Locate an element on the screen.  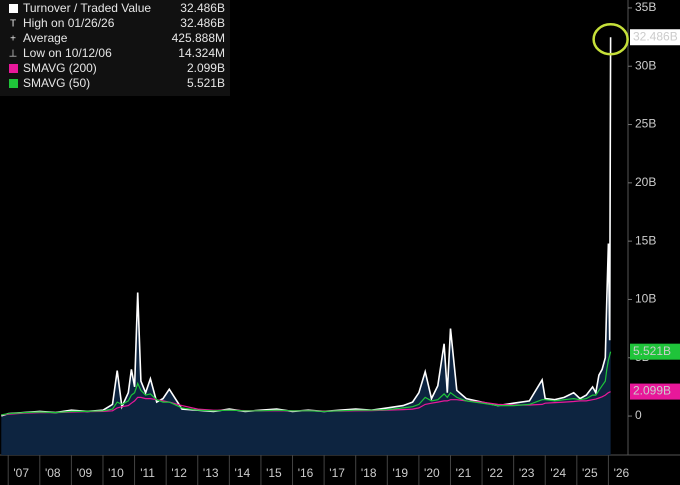
legend-label: SMAVG (200) is located at coordinates (60, 68).